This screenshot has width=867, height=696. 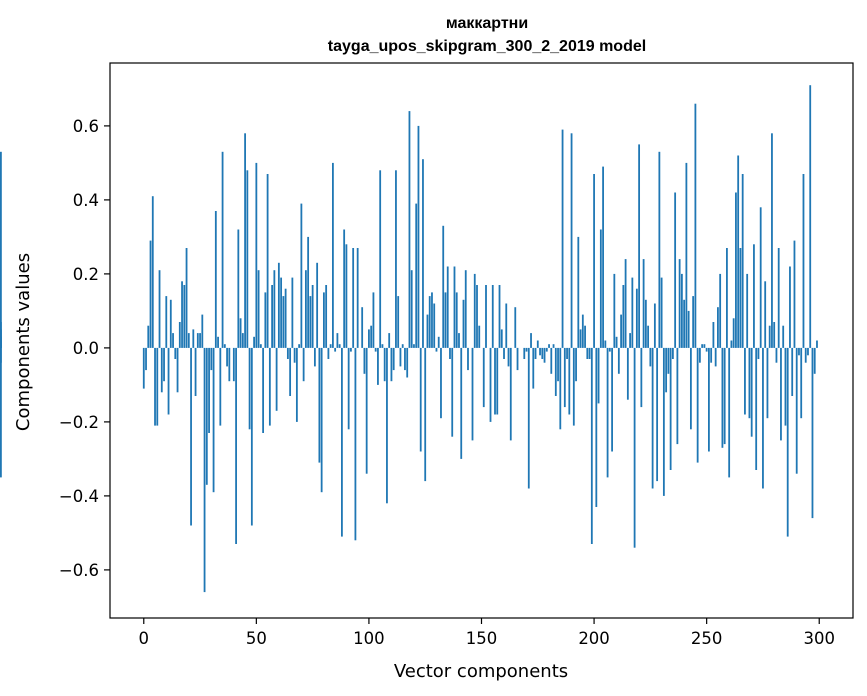 What do you see at coordinates (487, 46) in the screenshot?
I see `chart-subtitle: tayga_upos_skipgram_300_2_2019 model` at bounding box center [487, 46].